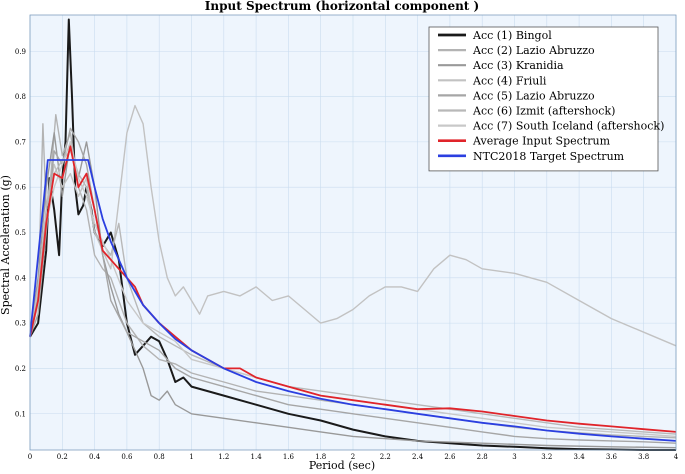 The width and height of the screenshot is (685, 474). What do you see at coordinates (21, 188) in the screenshot?
I see `y-tick-label: 0.6` at bounding box center [21, 188].